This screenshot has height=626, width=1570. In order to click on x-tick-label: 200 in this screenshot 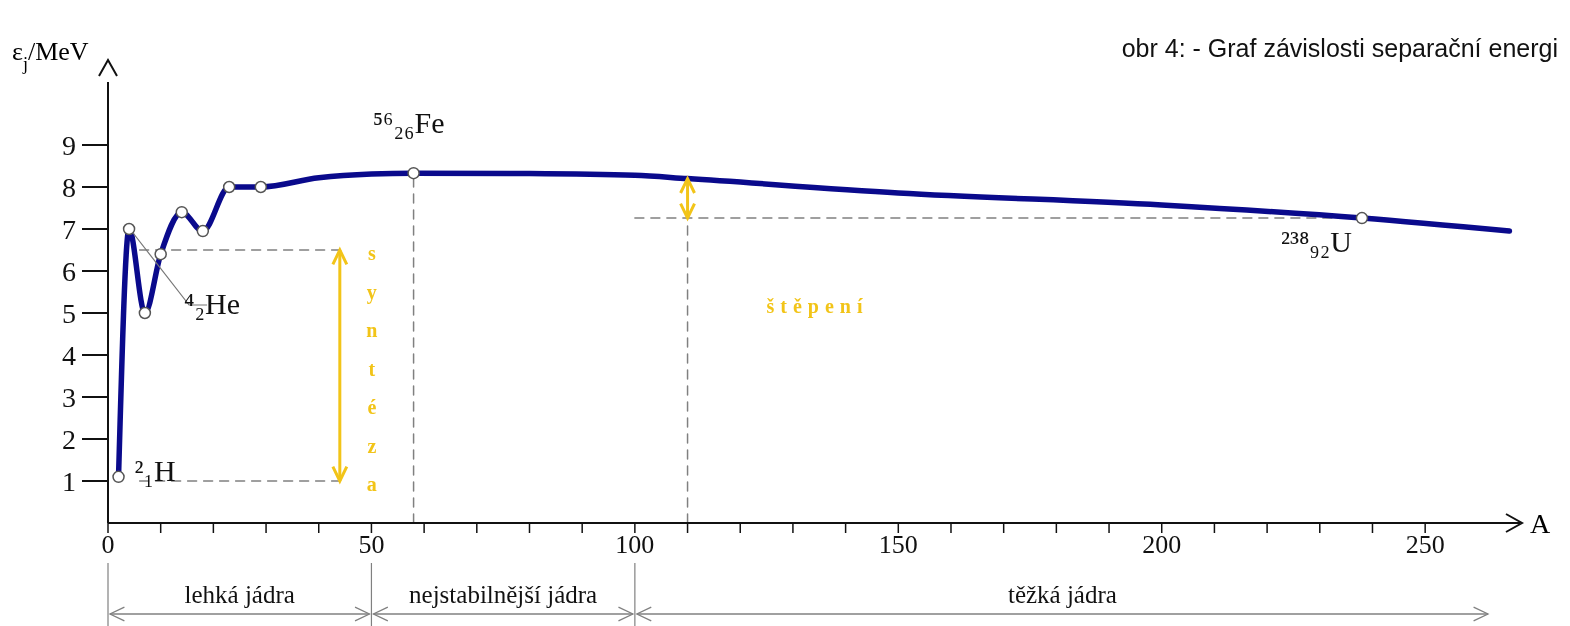, I will do `click(1162, 545)`.